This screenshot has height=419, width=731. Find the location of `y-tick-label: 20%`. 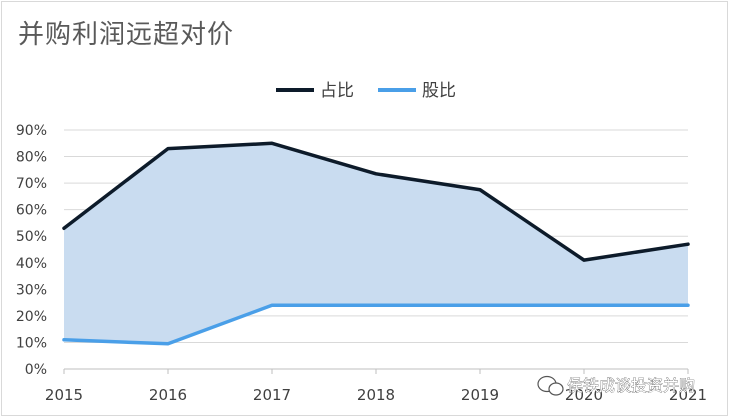

y-tick-label: 20% is located at coordinates (31, 317).